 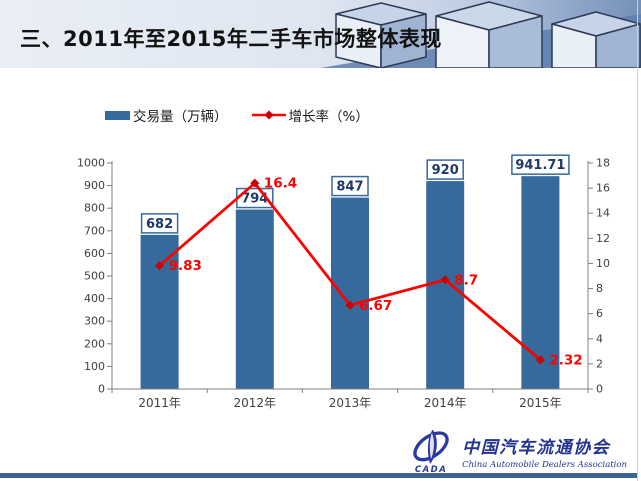 I want to click on line-value-label: 6.67, so click(x=375, y=306).